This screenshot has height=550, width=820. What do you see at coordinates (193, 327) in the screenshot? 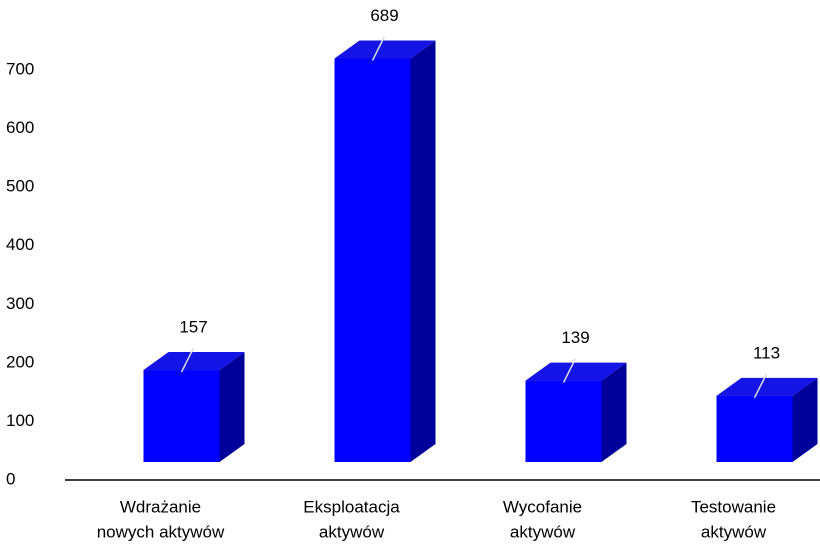
I see `value-label: 157` at bounding box center [193, 327].